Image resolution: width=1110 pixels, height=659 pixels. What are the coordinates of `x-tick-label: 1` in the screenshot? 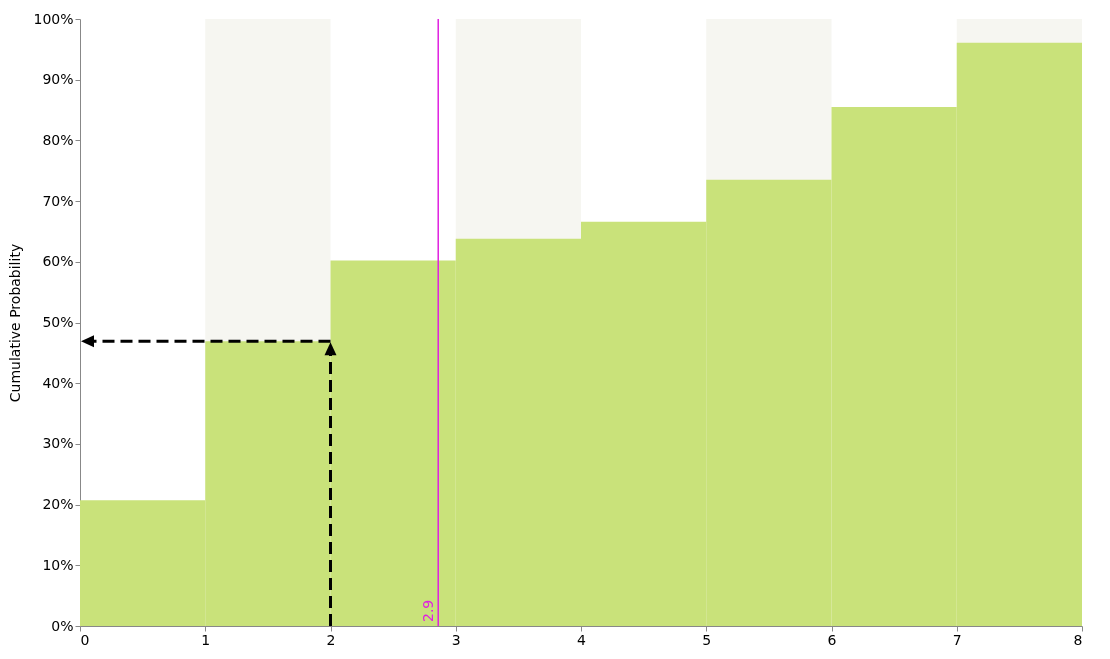 It's located at (206, 639).